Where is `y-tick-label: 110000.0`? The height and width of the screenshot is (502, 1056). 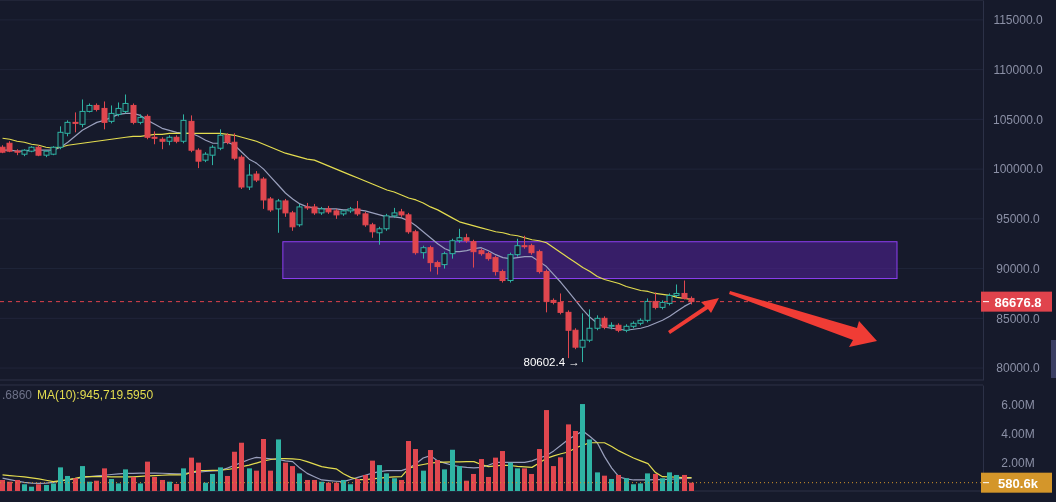 y-tick-label: 110000.0 is located at coordinates (1018, 69).